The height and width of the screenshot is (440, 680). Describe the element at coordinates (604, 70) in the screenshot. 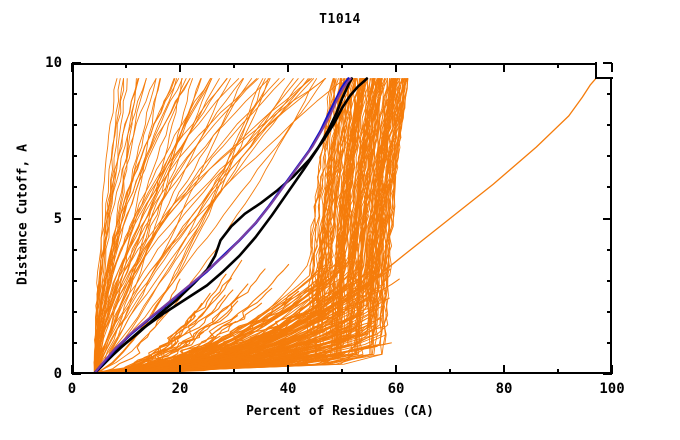

I see `corner-notch` at that location.